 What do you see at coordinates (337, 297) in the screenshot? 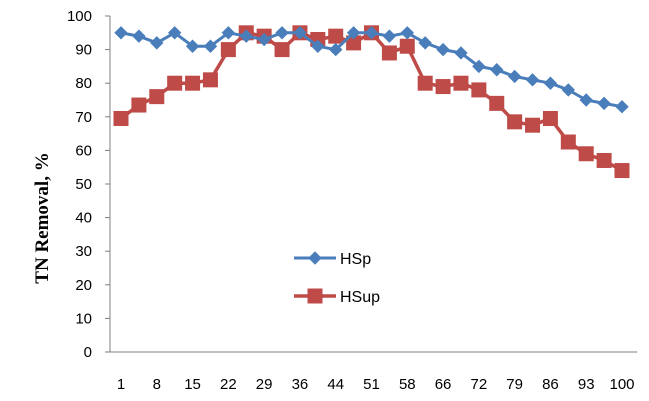
I see `legend-entry-hsup: HSup` at bounding box center [337, 297].